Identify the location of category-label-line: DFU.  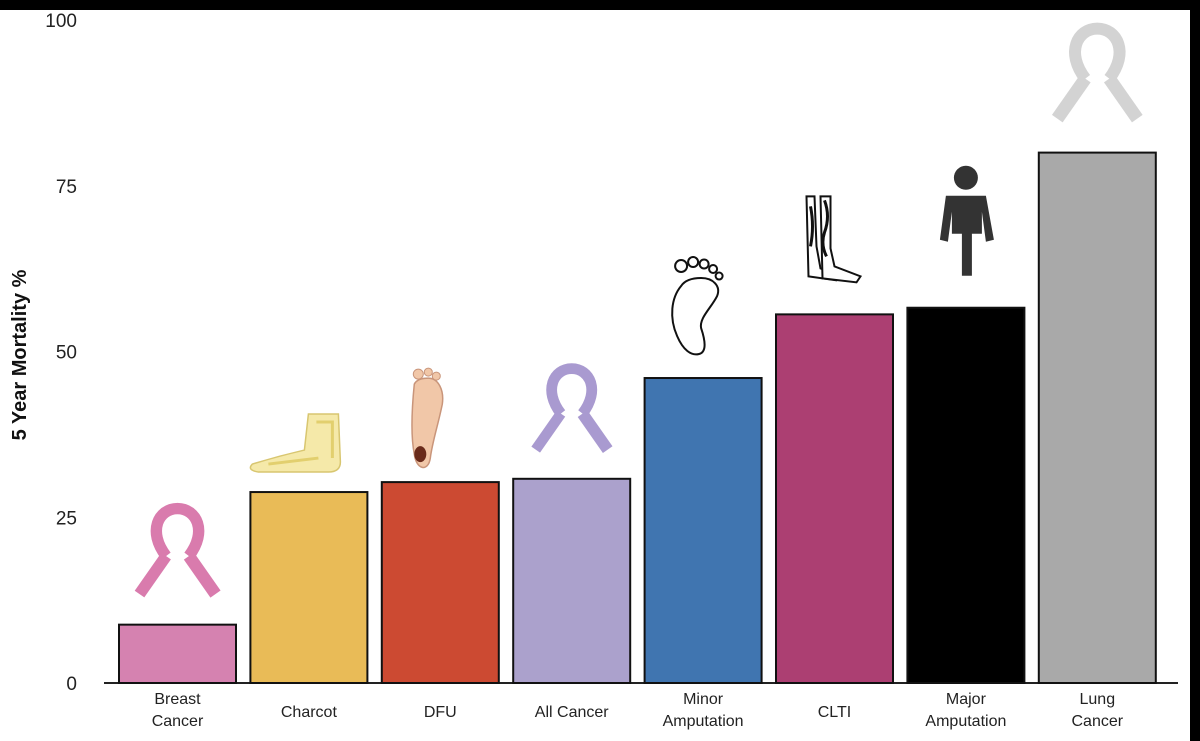
(440, 712).